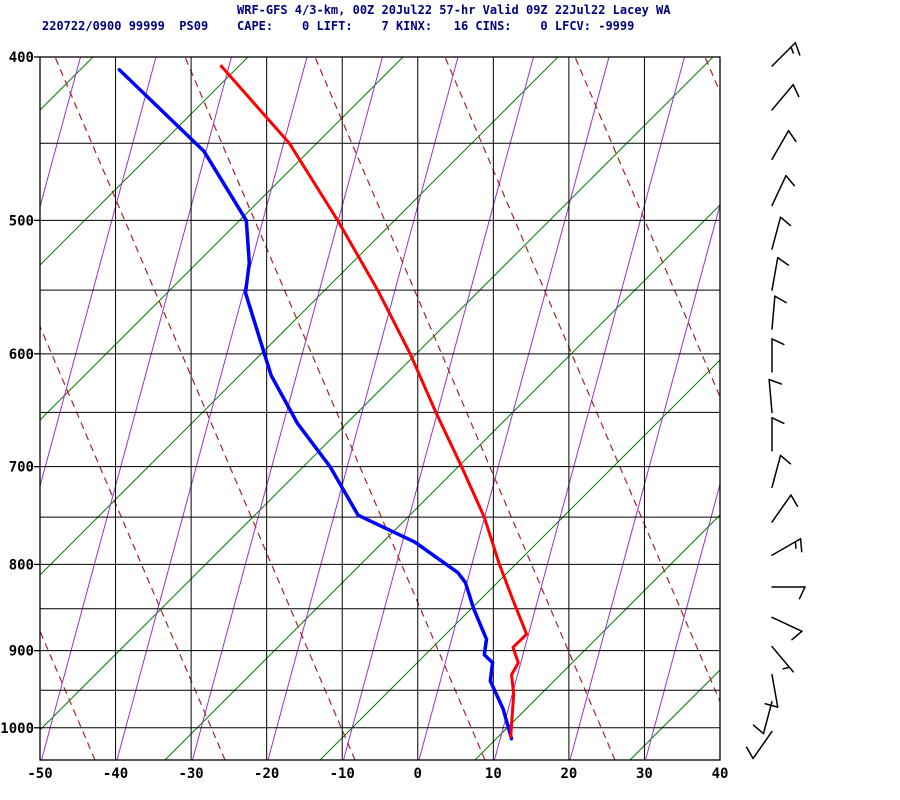 This screenshot has width=900, height=800. I want to click on axis-tick-label: 400, so click(21, 58).